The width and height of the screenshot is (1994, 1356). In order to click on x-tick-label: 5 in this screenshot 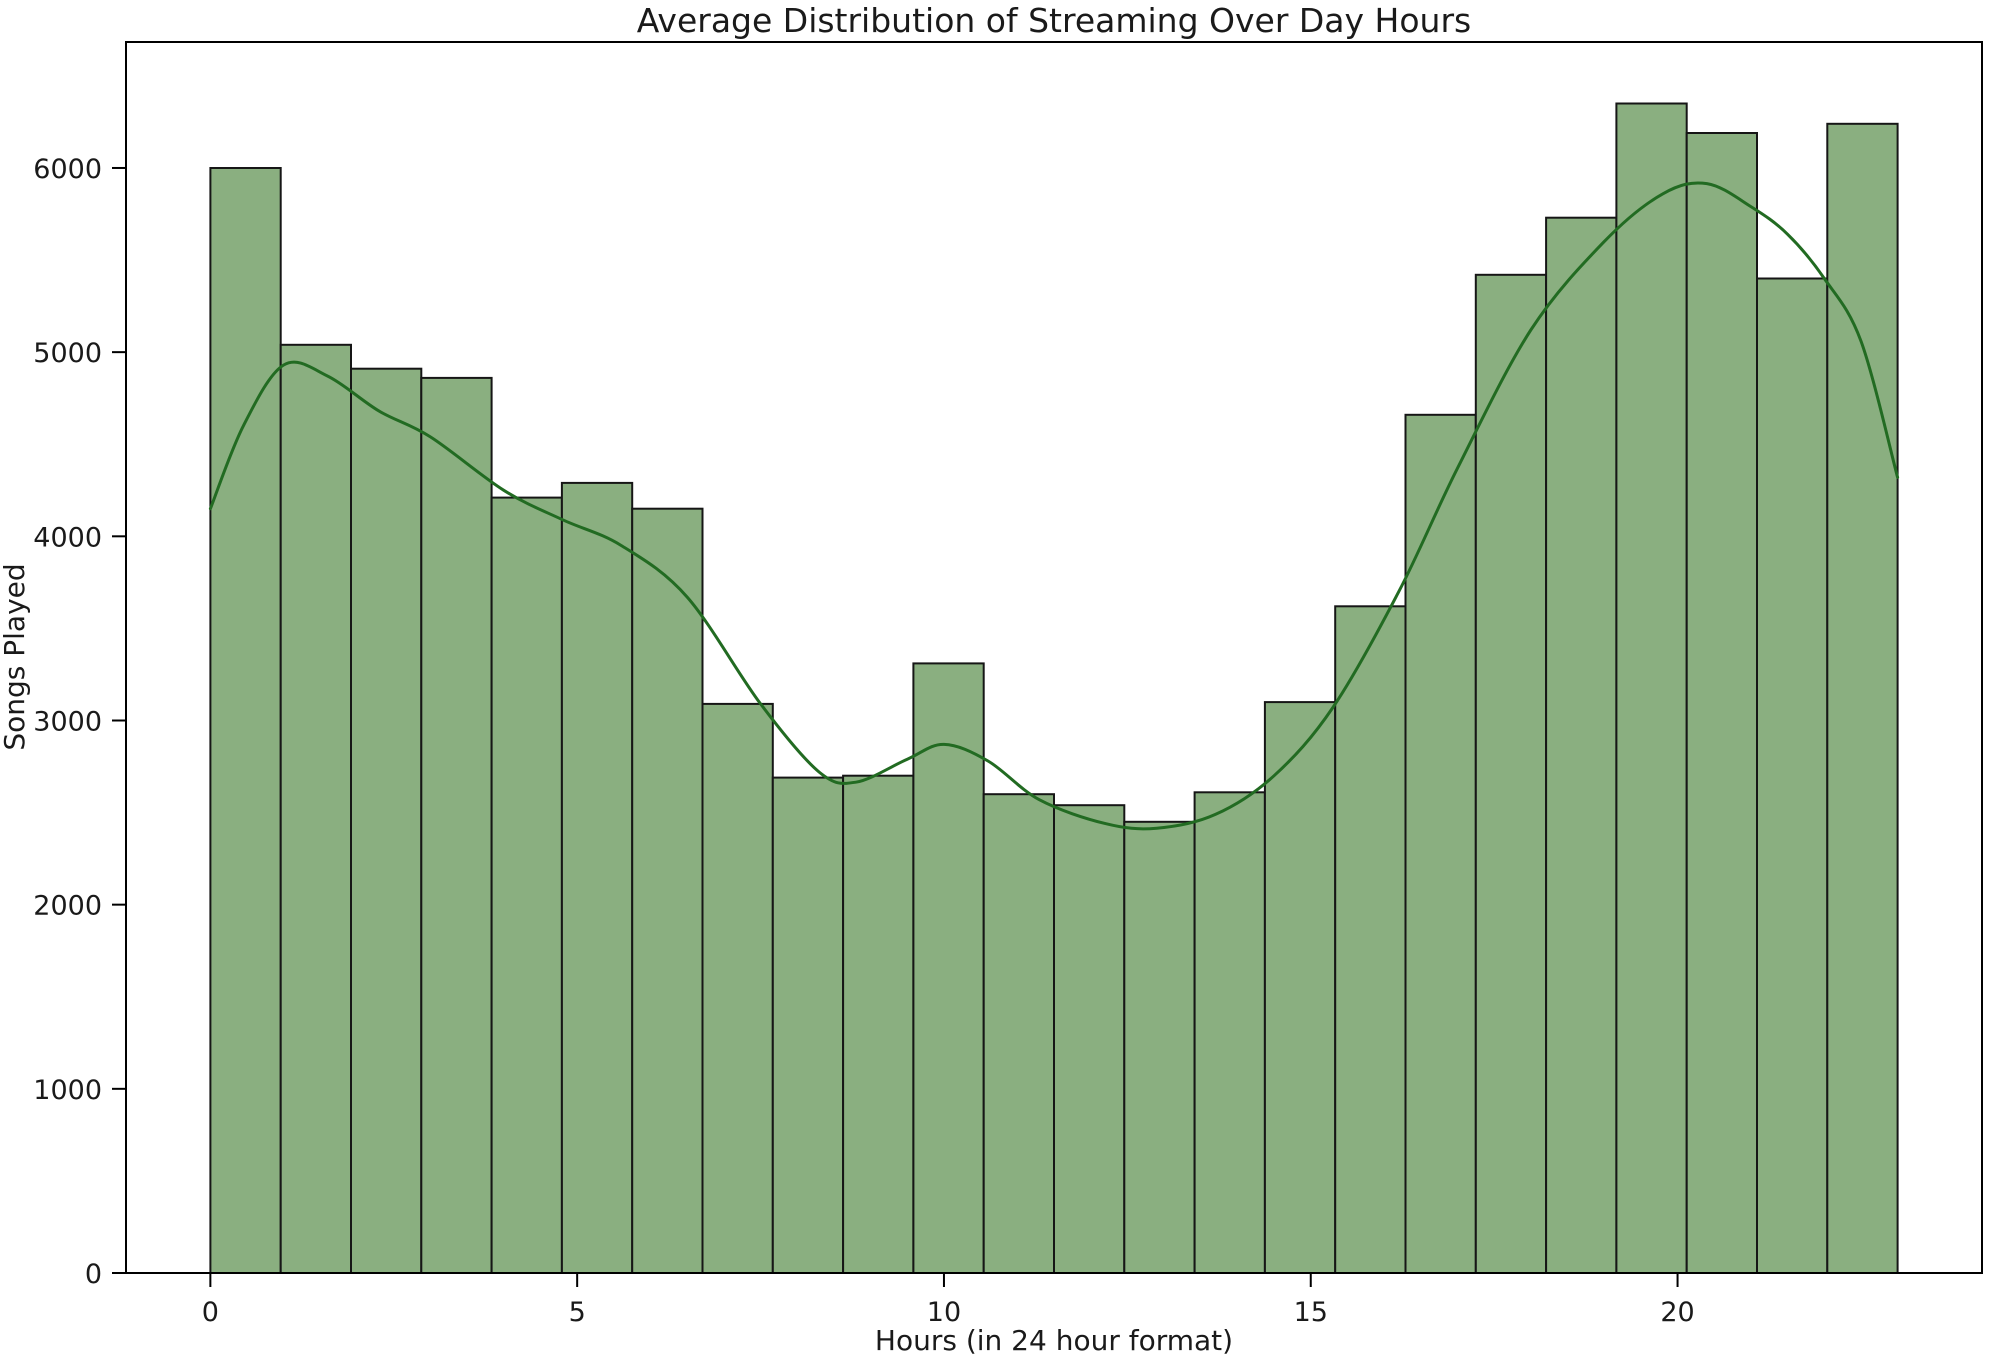, I will do `click(577, 1312)`.